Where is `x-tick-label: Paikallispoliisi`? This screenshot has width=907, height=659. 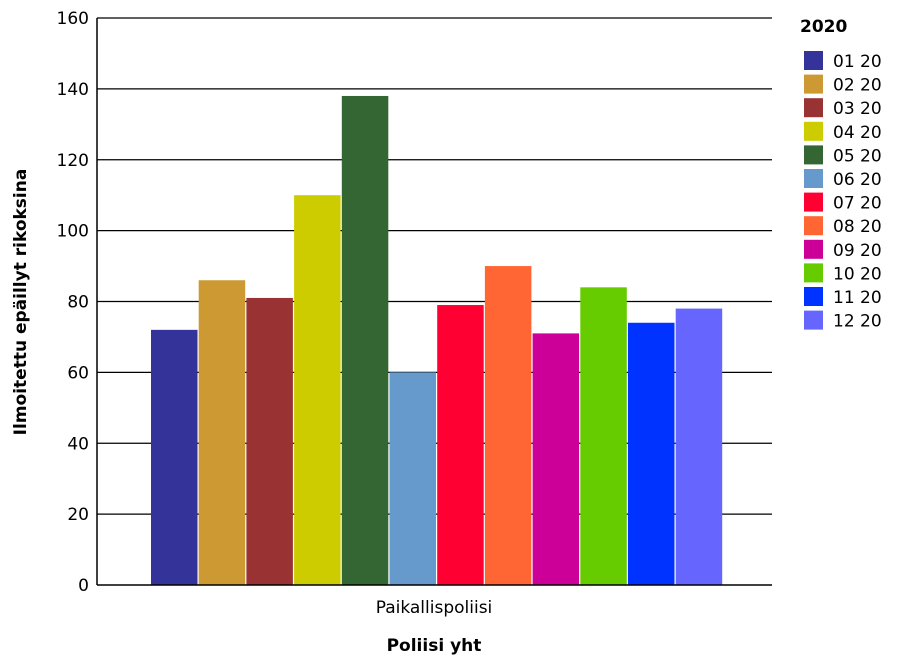
x-tick-label: Paikallispoliisi is located at coordinates (434, 608).